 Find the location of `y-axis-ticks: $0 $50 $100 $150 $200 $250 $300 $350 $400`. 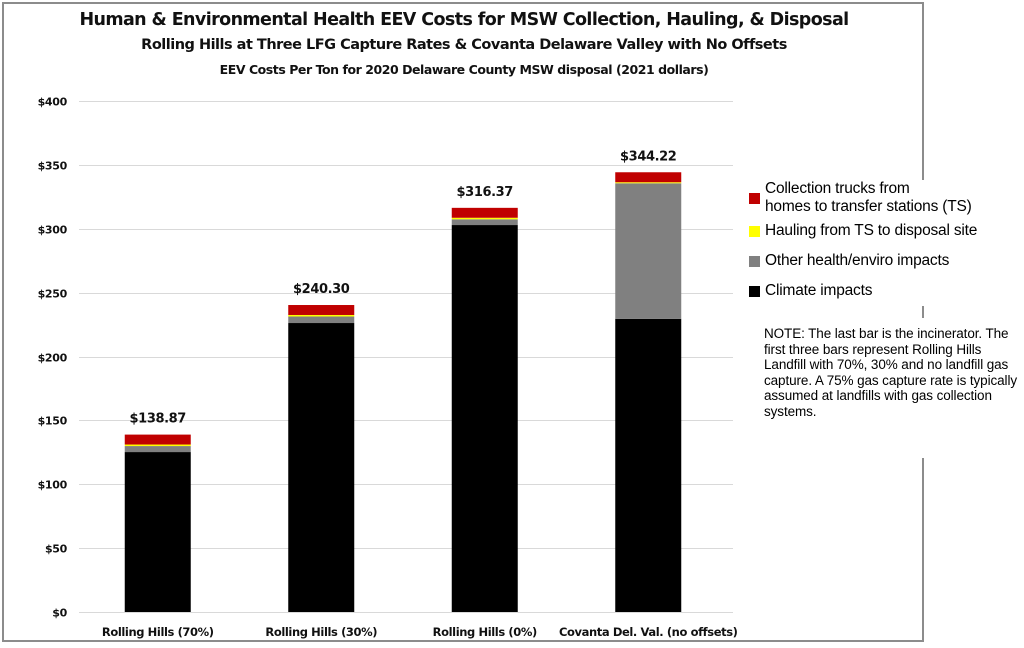

y-axis-ticks: $0 $50 $100 $150 $200 $250 $300 $350 $400 is located at coordinates (53, 358).